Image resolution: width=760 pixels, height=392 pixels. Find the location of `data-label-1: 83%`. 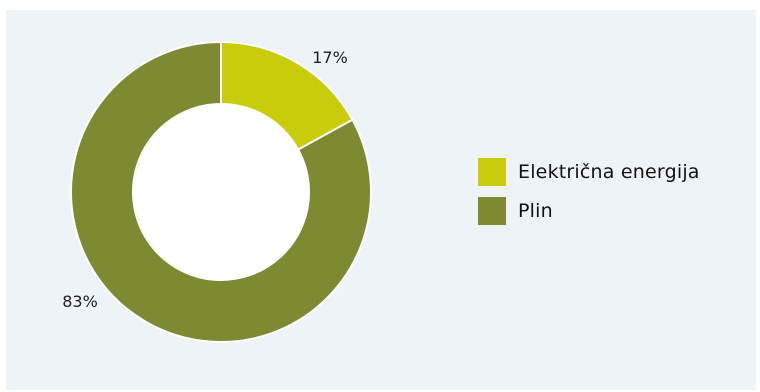

data-label-1: 83% is located at coordinates (80, 301).